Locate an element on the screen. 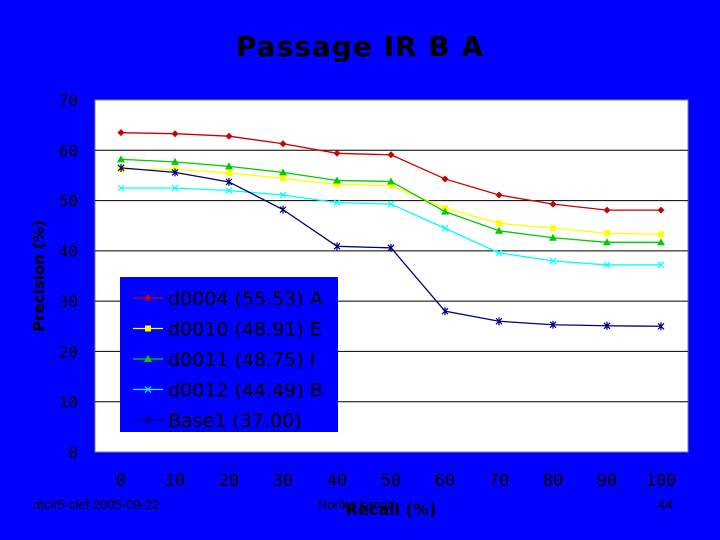 The width and height of the screenshot is (720, 540). y-tick-label: 10 is located at coordinates (68, 402).